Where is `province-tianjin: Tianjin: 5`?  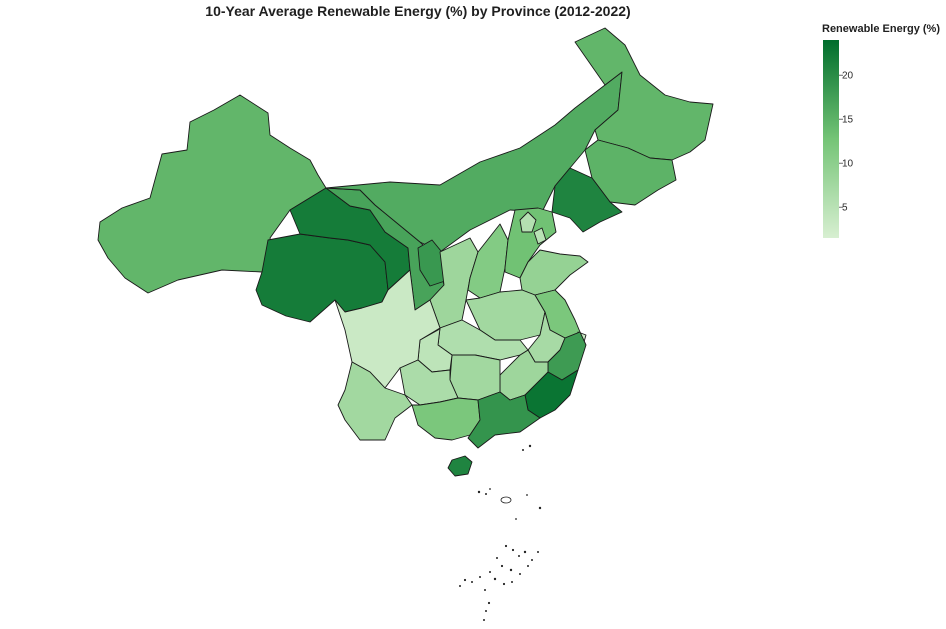
province-tianjin: Tianjin: 5 is located at coordinates (540, 236).